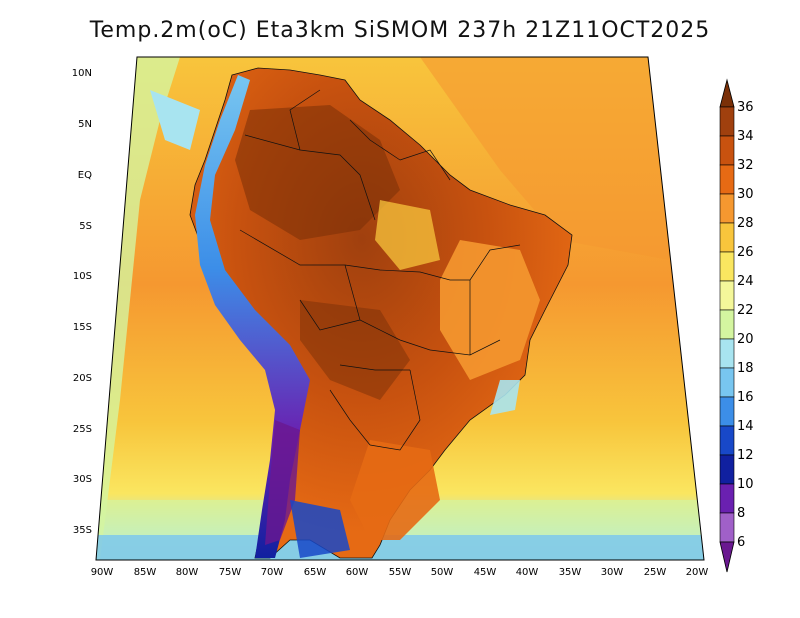 This screenshot has width=800, height=618. What do you see at coordinates (545, 158) in the screenshot?
I see `atlantic-warm-band` at bounding box center [545, 158].